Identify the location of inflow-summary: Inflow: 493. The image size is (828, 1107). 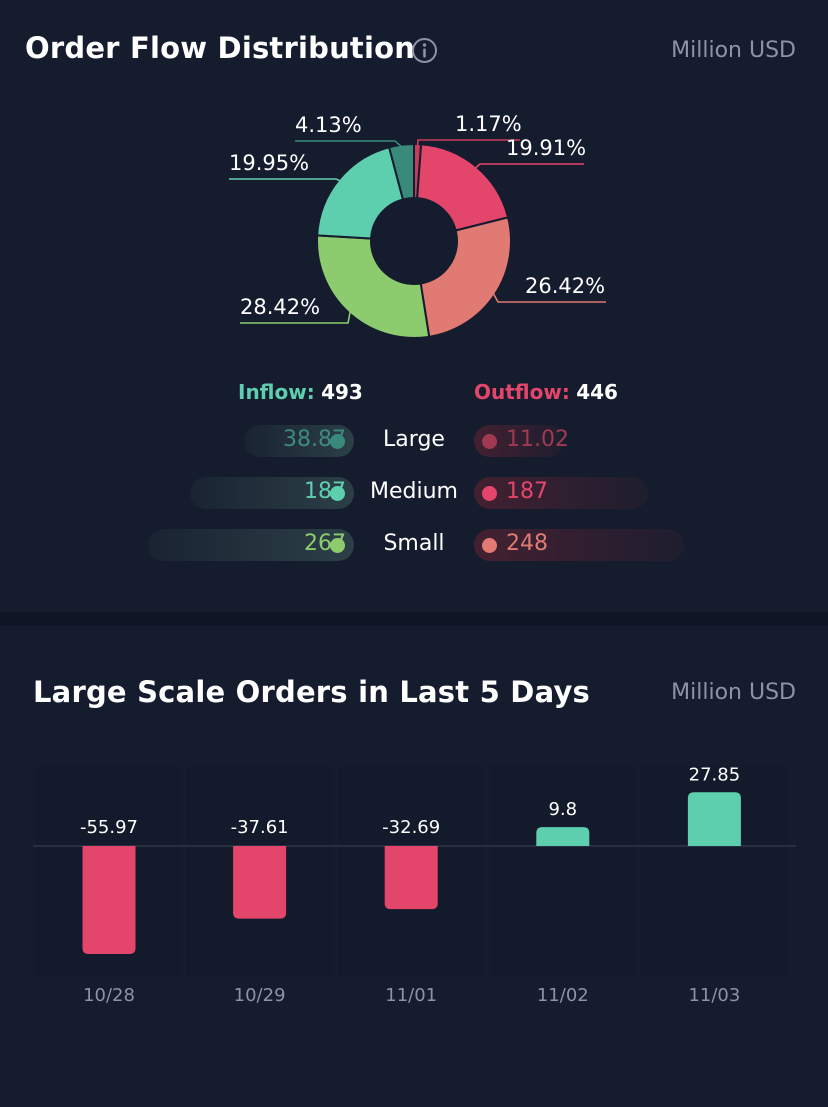
(300, 392).